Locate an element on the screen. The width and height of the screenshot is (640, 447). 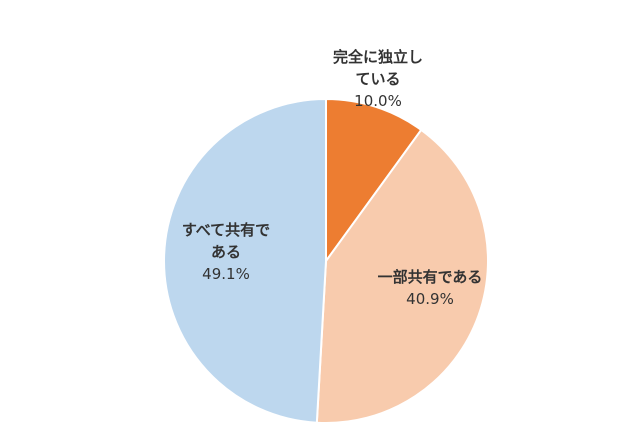
pie-slice-completely-independent is located at coordinates (374, 181).